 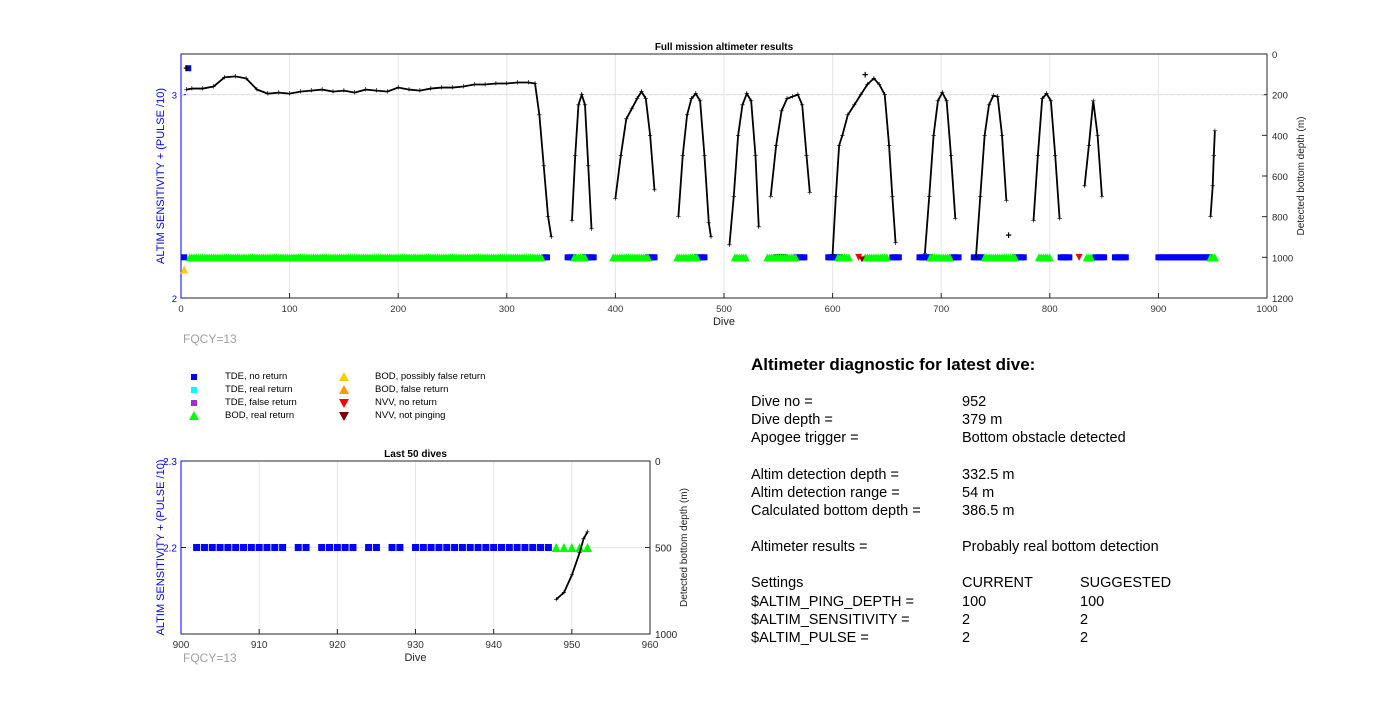 What do you see at coordinates (261, 402) in the screenshot?
I see `legend-label: TDE, false return` at bounding box center [261, 402].